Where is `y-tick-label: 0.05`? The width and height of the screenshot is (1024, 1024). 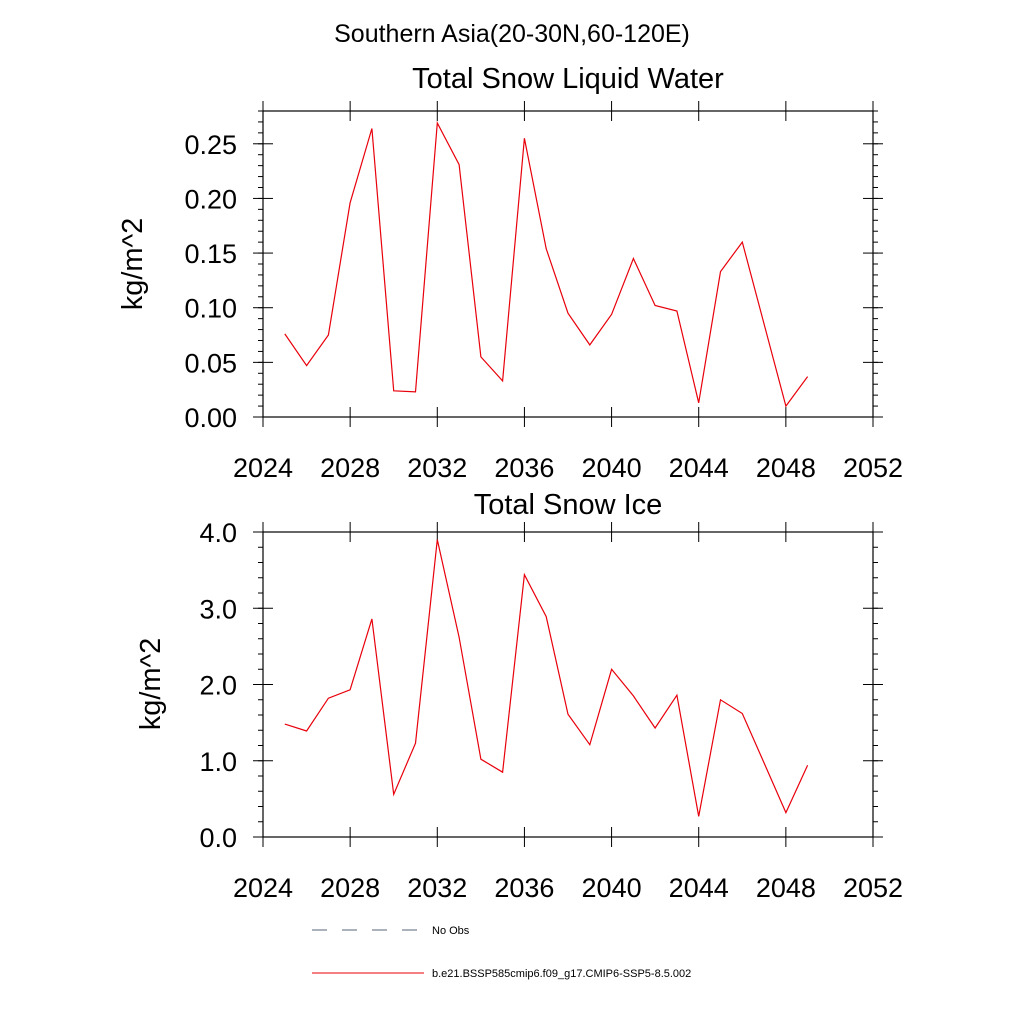
y-tick-label: 0.05 is located at coordinates (210, 363).